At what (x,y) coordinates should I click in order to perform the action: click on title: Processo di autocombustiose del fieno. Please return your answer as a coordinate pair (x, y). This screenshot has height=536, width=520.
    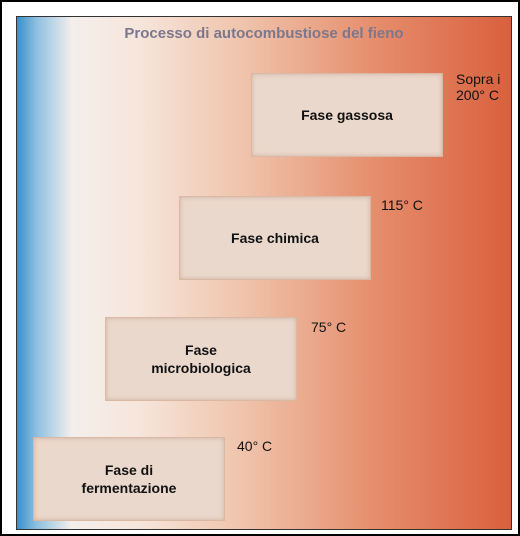
    Looking at the image, I should click on (264, 33).